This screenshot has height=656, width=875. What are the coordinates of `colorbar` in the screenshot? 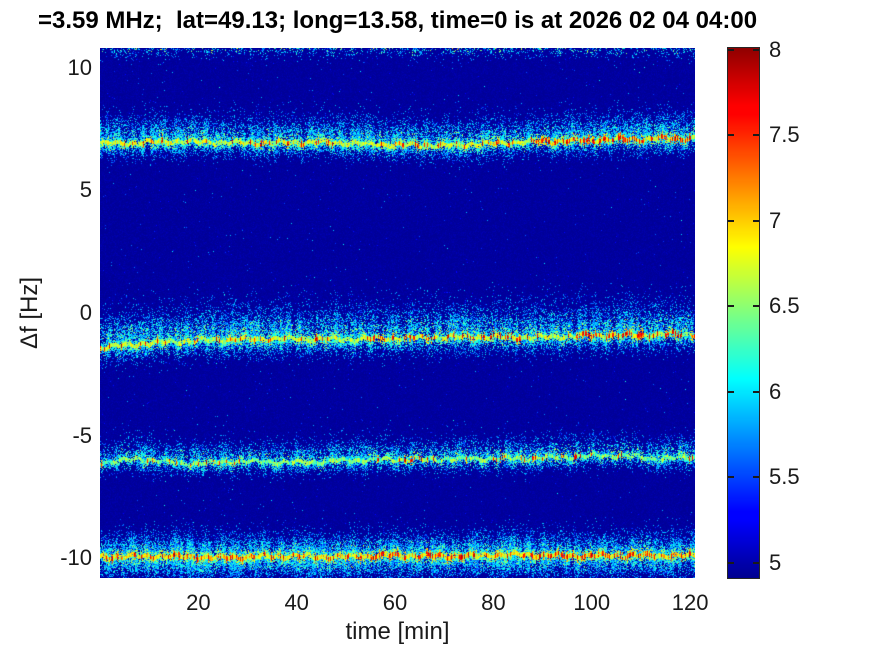 It's located at (743, 313).